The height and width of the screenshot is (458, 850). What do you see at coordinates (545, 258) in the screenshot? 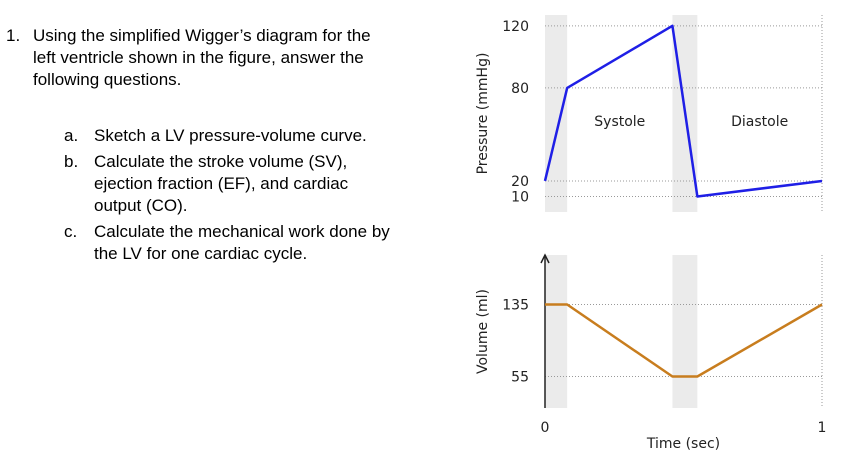
I see `axis-arrow` at bounding box center [545, 258].